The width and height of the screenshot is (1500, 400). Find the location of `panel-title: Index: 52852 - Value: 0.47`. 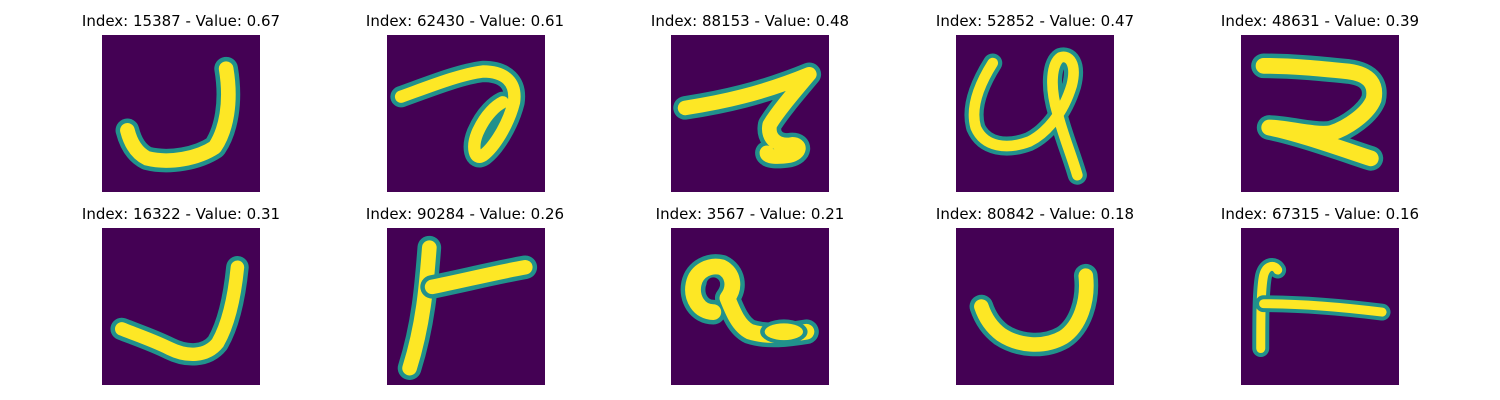

panel-title: Index: 52852 - Value: 0.47 is located at coordinates (1035, 21).